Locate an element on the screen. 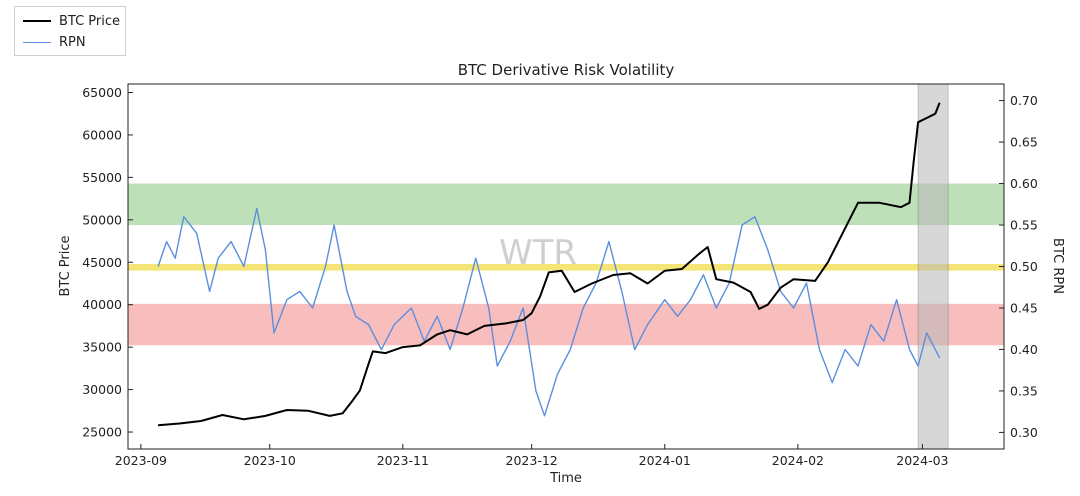  y-axis-left-label: BTC Price is located at coordinates (65, 265).